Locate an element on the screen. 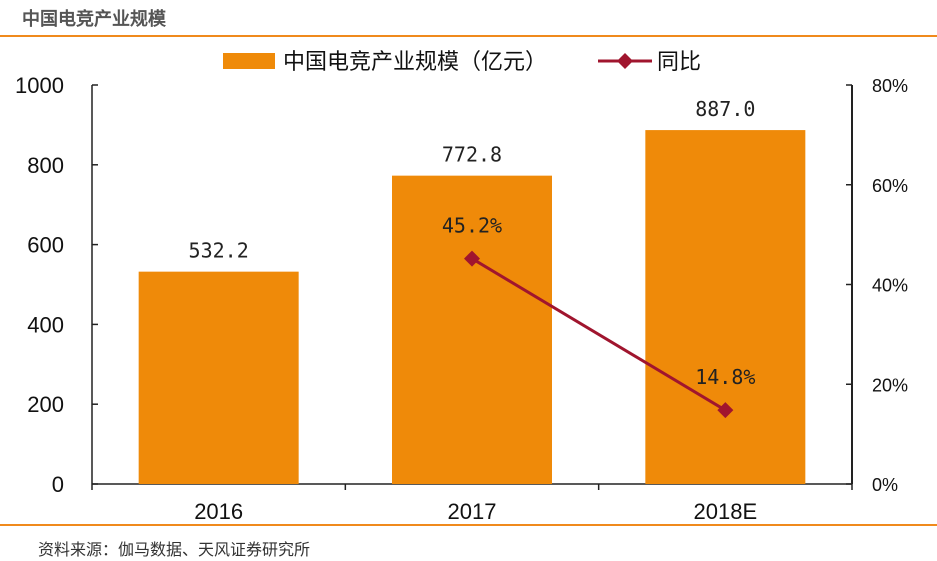 The height and width of the screenshot is (561, 937). legend-label-bar: 中国电竞产业规模（亿元） is located at coordinates (415, 62).